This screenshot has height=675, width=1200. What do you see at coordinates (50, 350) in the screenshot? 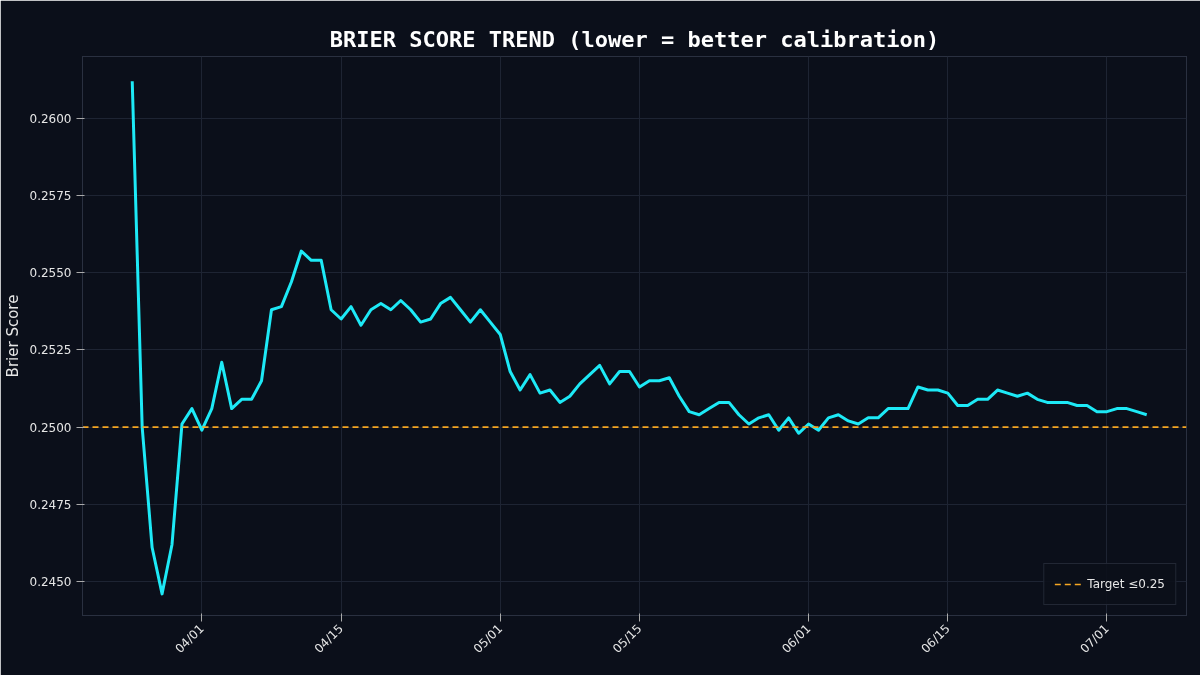
I see `y-tick-label: 0.2525` at bounding box center [50, 350].